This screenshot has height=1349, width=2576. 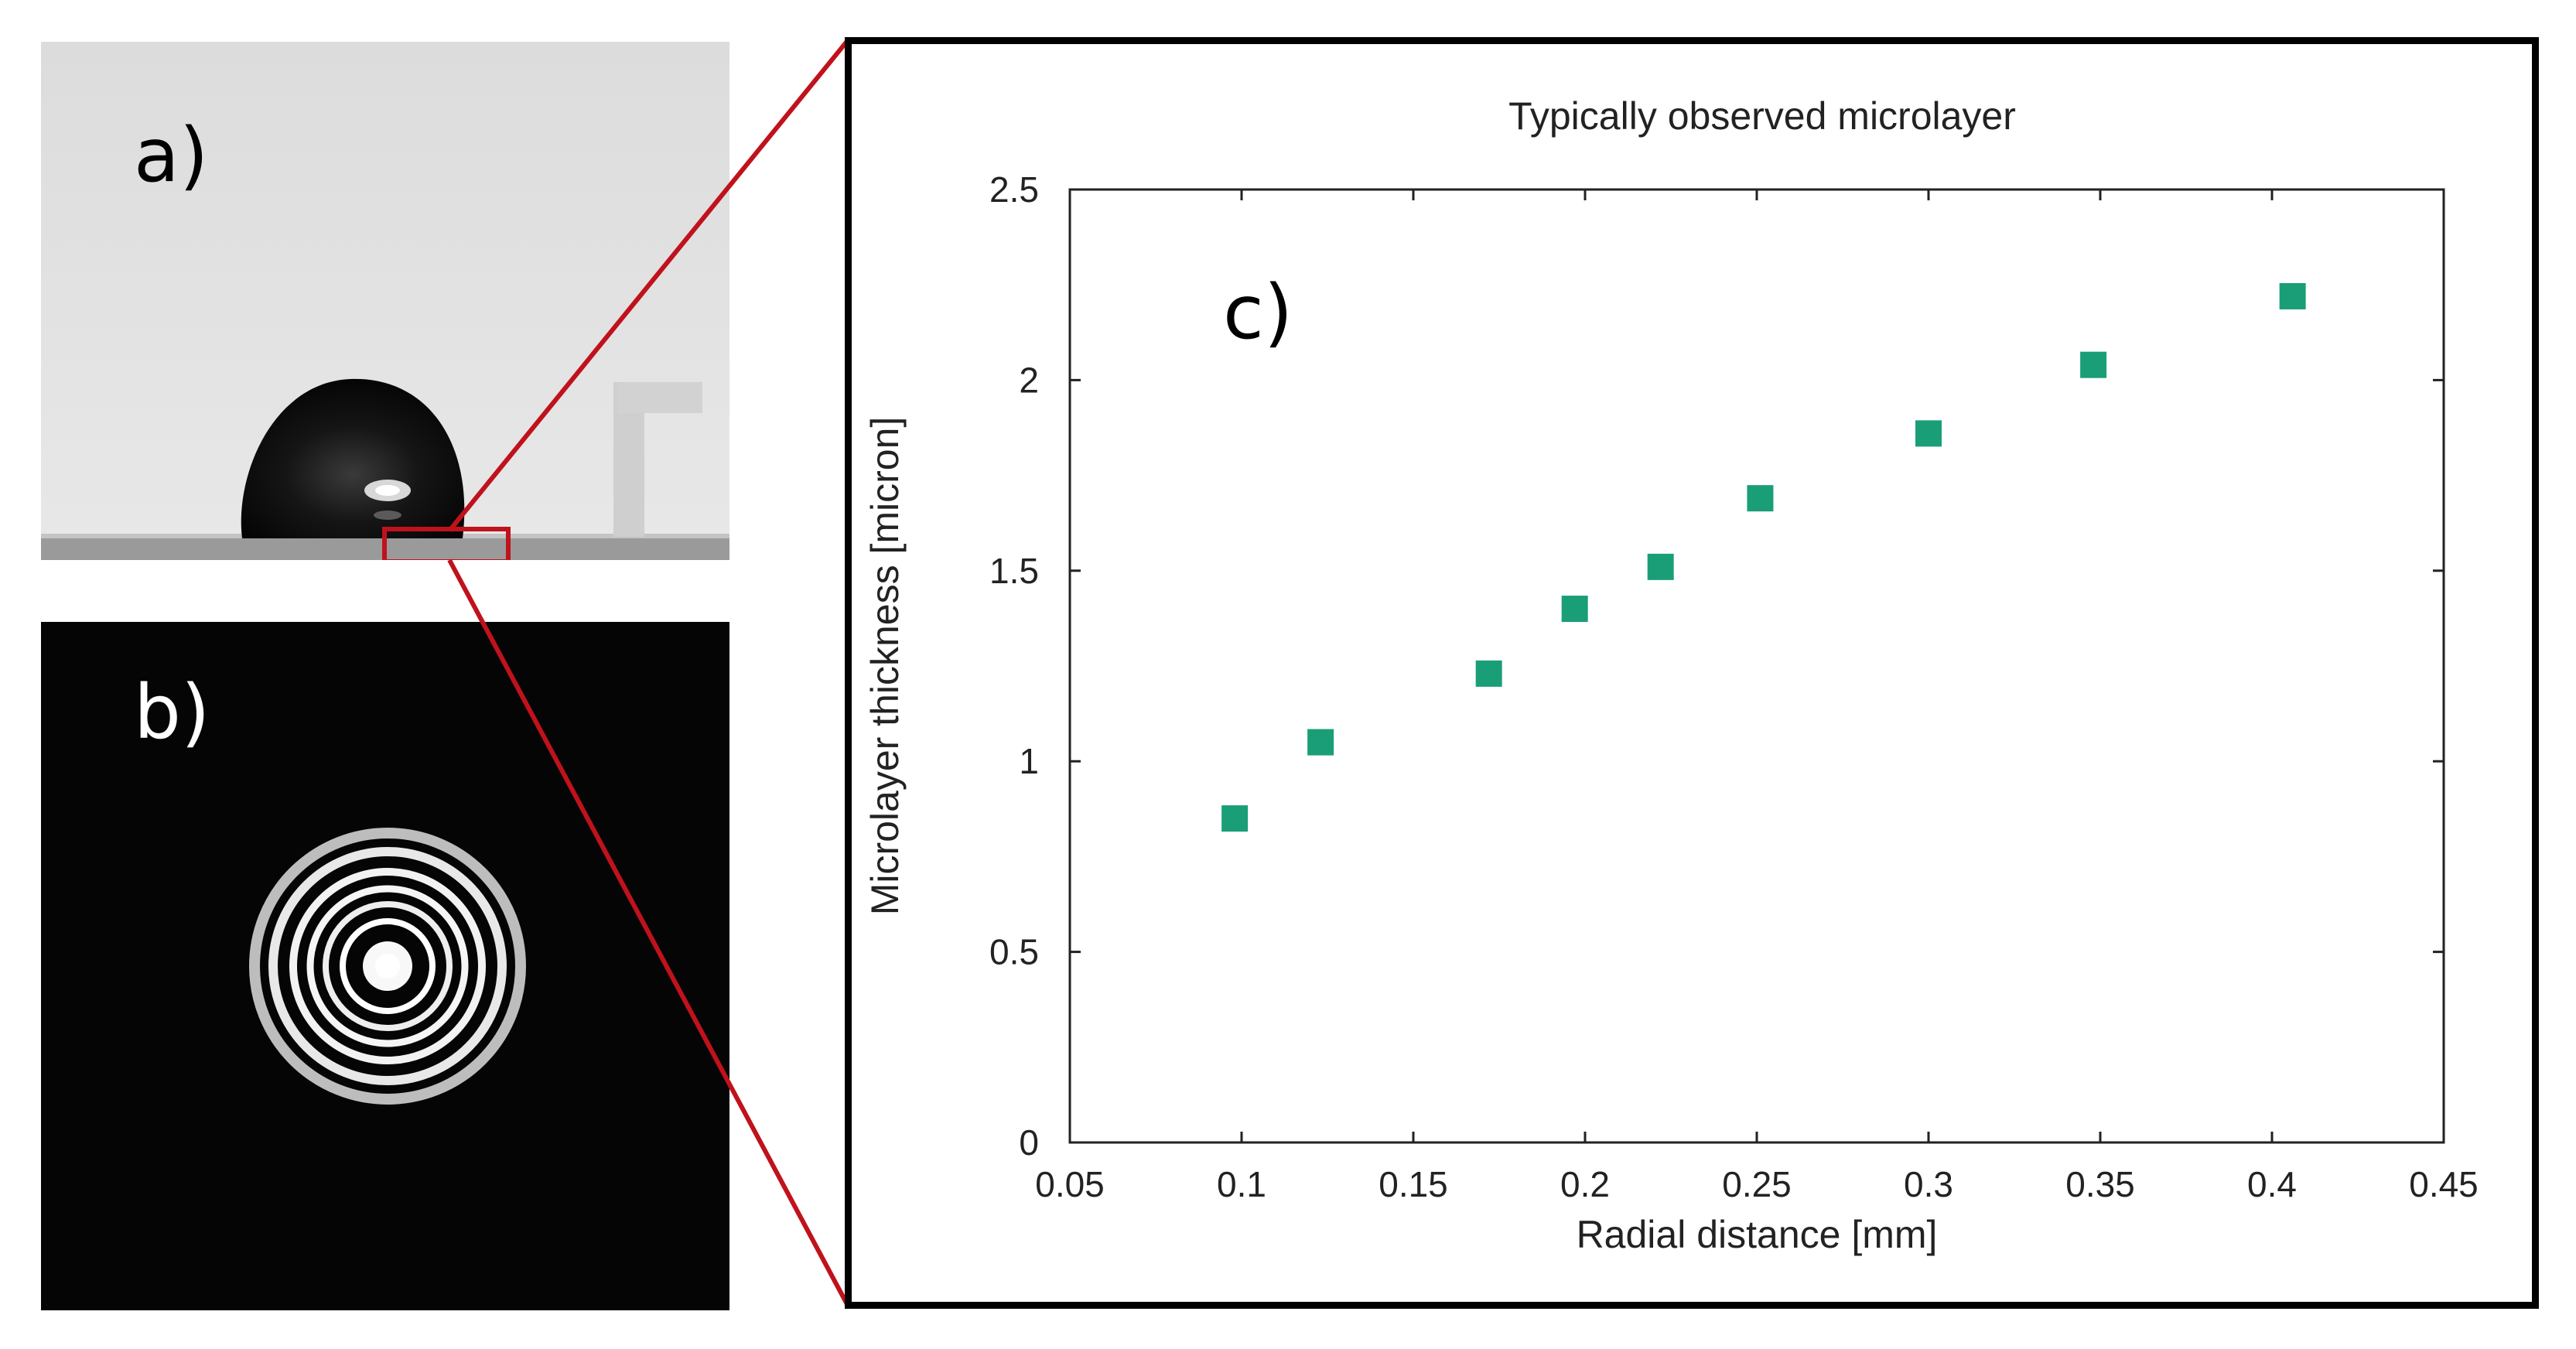 What do you see at coordinates (648, 285) in the screenshot?
I see `zoom-line-top` at bounding box center [648, 285].